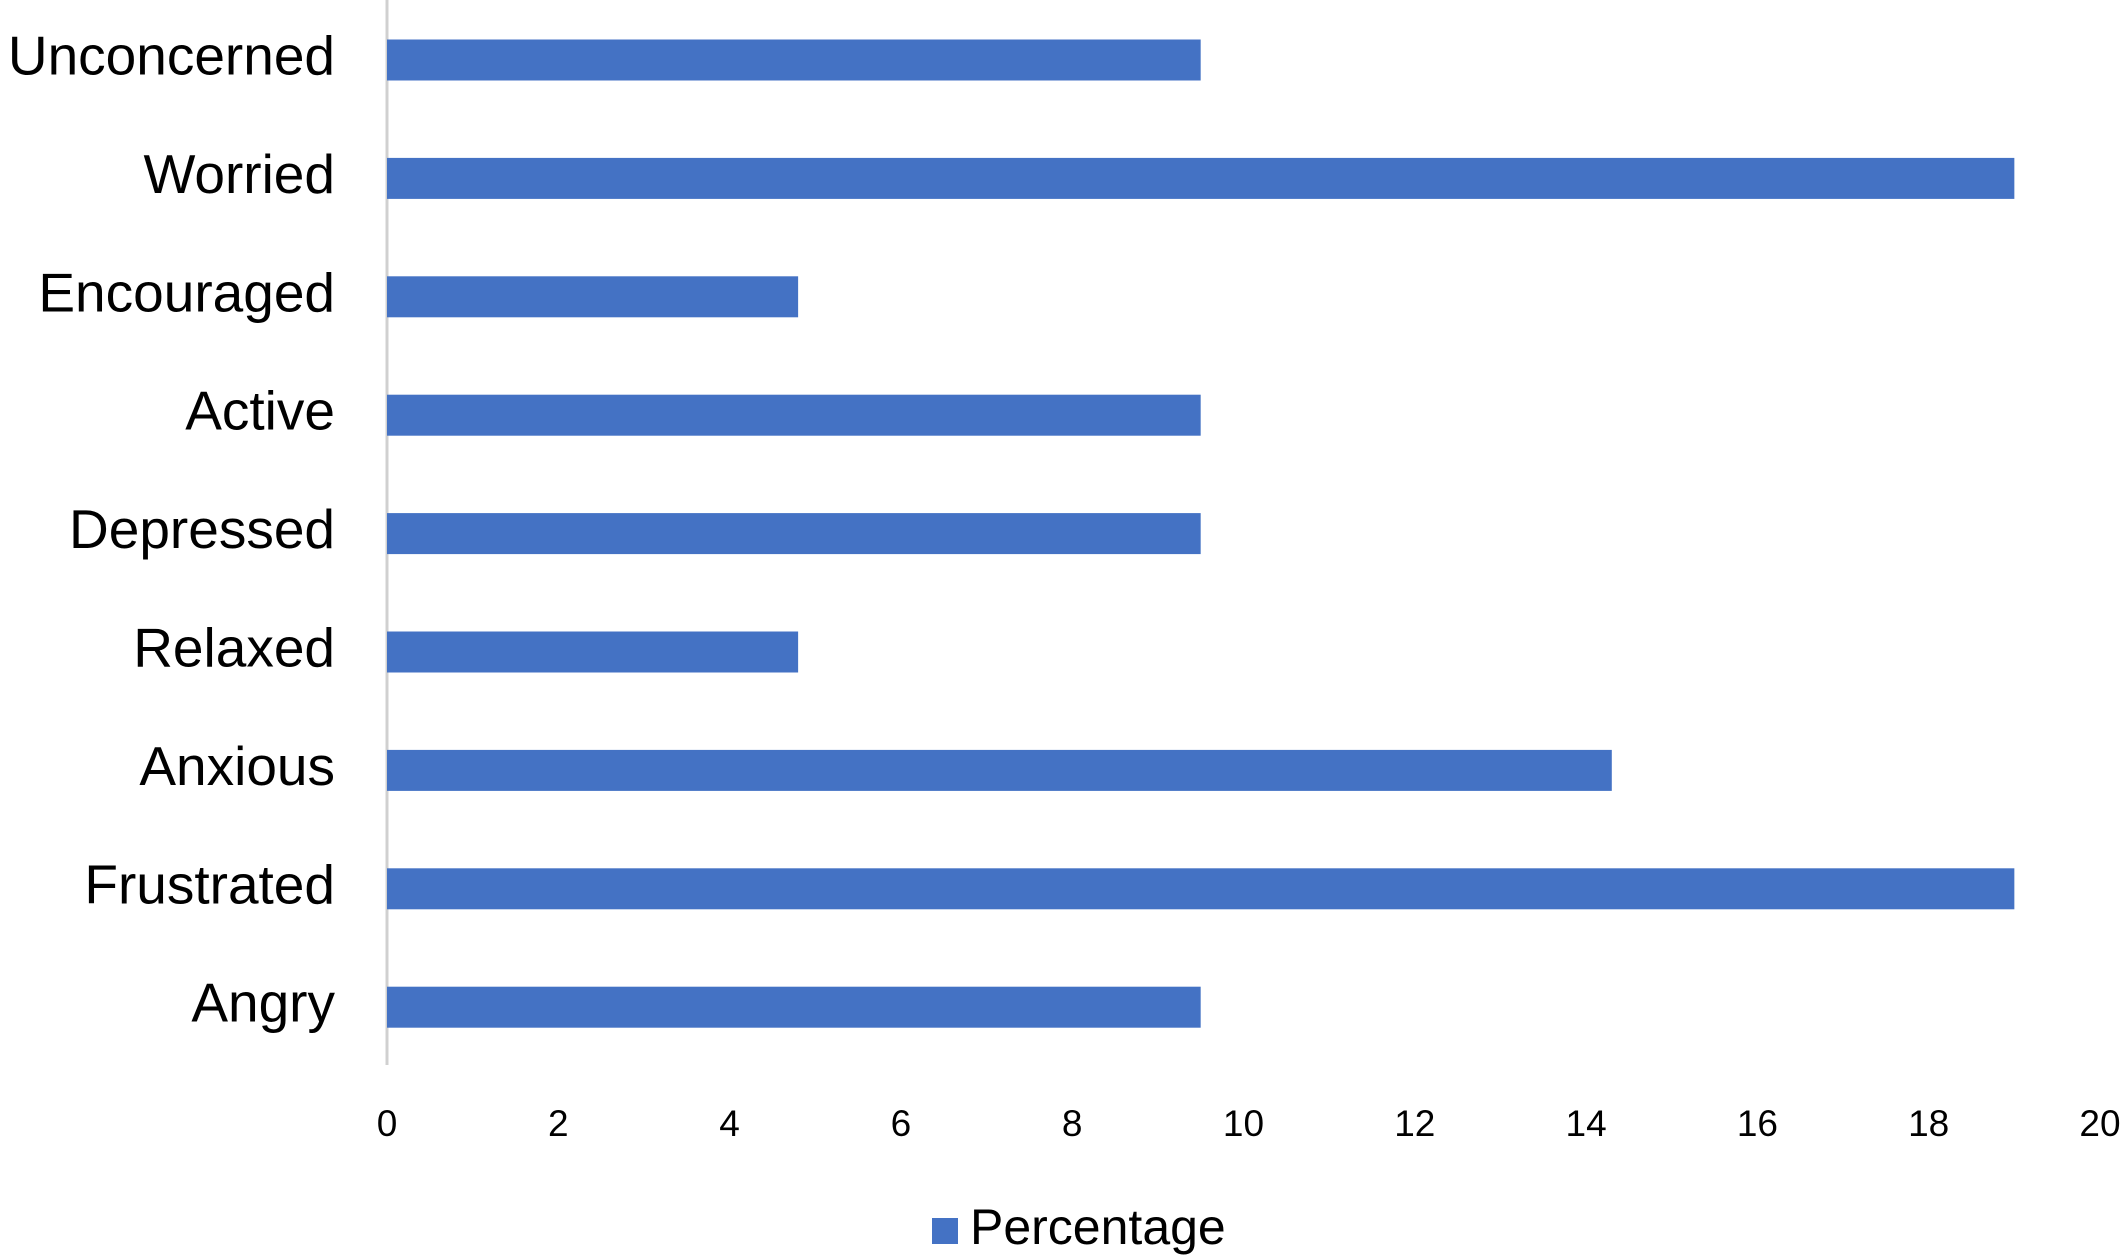 This screenshot has width=2128, height=1259. Describe the element at coordinates (1072, 1123) in the screenshot. I see `x-tick-label: 8` at that location.